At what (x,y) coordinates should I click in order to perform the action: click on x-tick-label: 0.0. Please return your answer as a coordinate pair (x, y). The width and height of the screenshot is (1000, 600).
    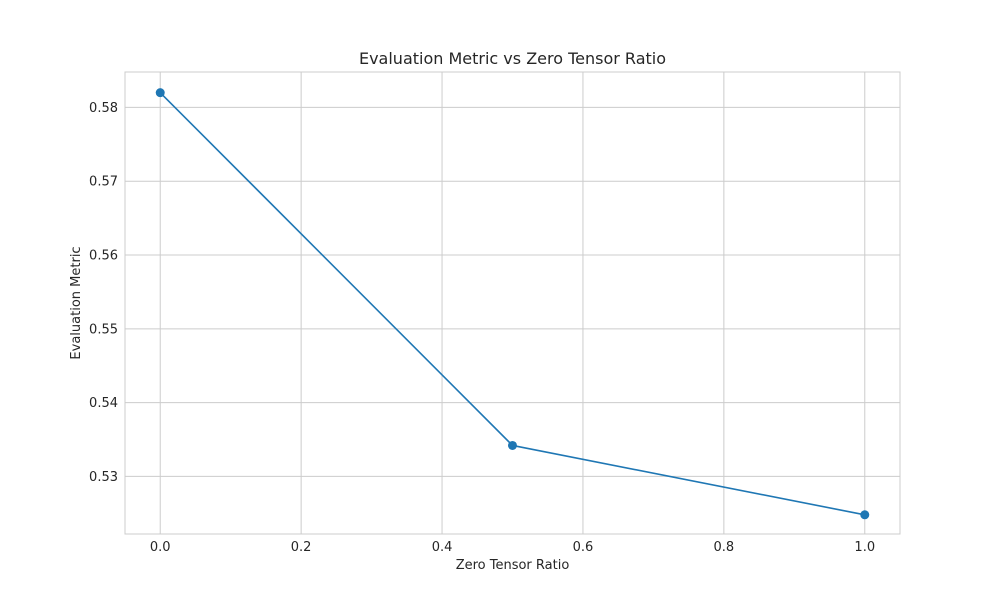
    Looking at the image, I should click on (160, 547).